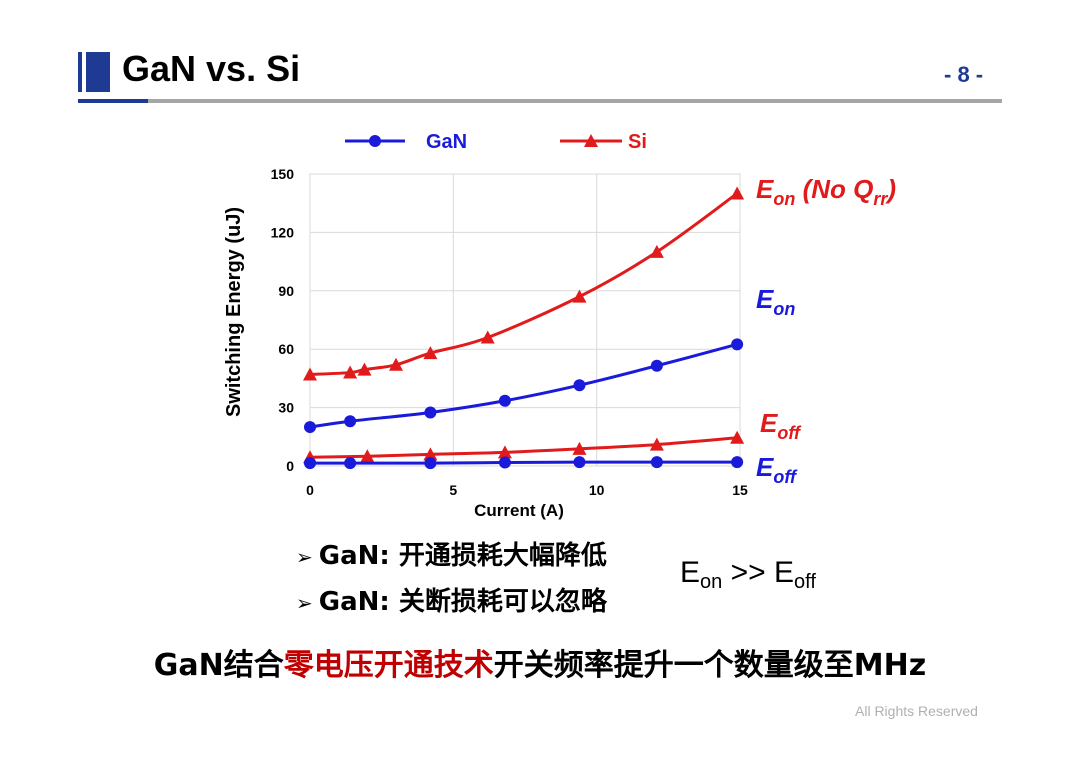 The width and height of the screenshot is (1080, 764). Describe the element at coordinates (637, 142) in the screenshot. I see `legend-label: Si` at that location.